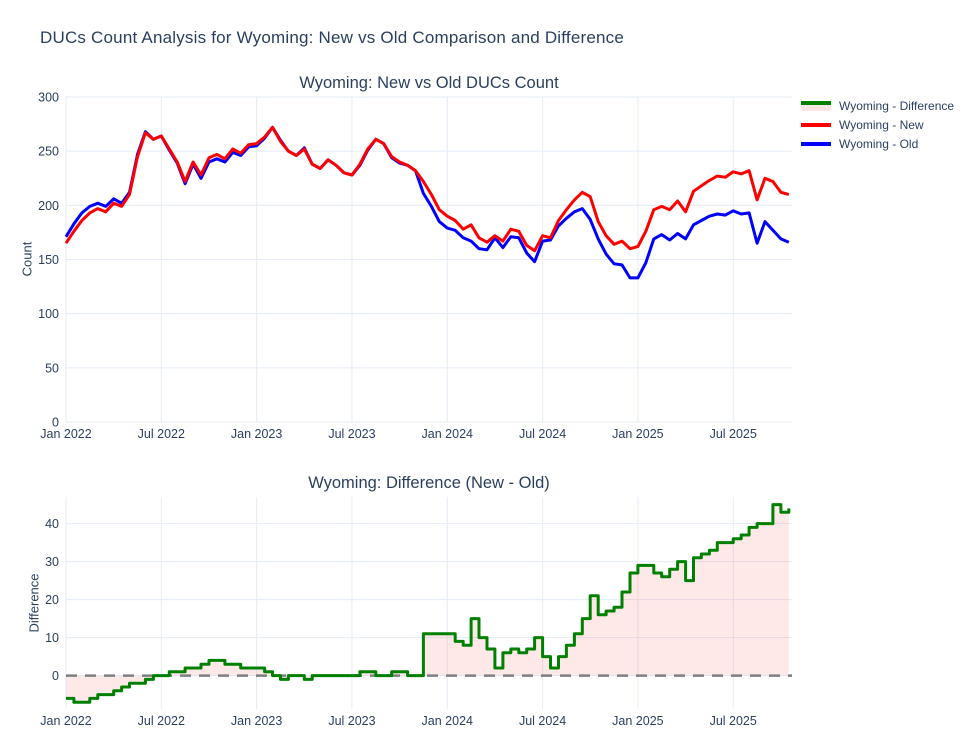 The width and height of the screenshot is (979, 730). Describe the element at coordinates (52, 368) in the screenshot. I see `y-tick-label: 50` at that location.